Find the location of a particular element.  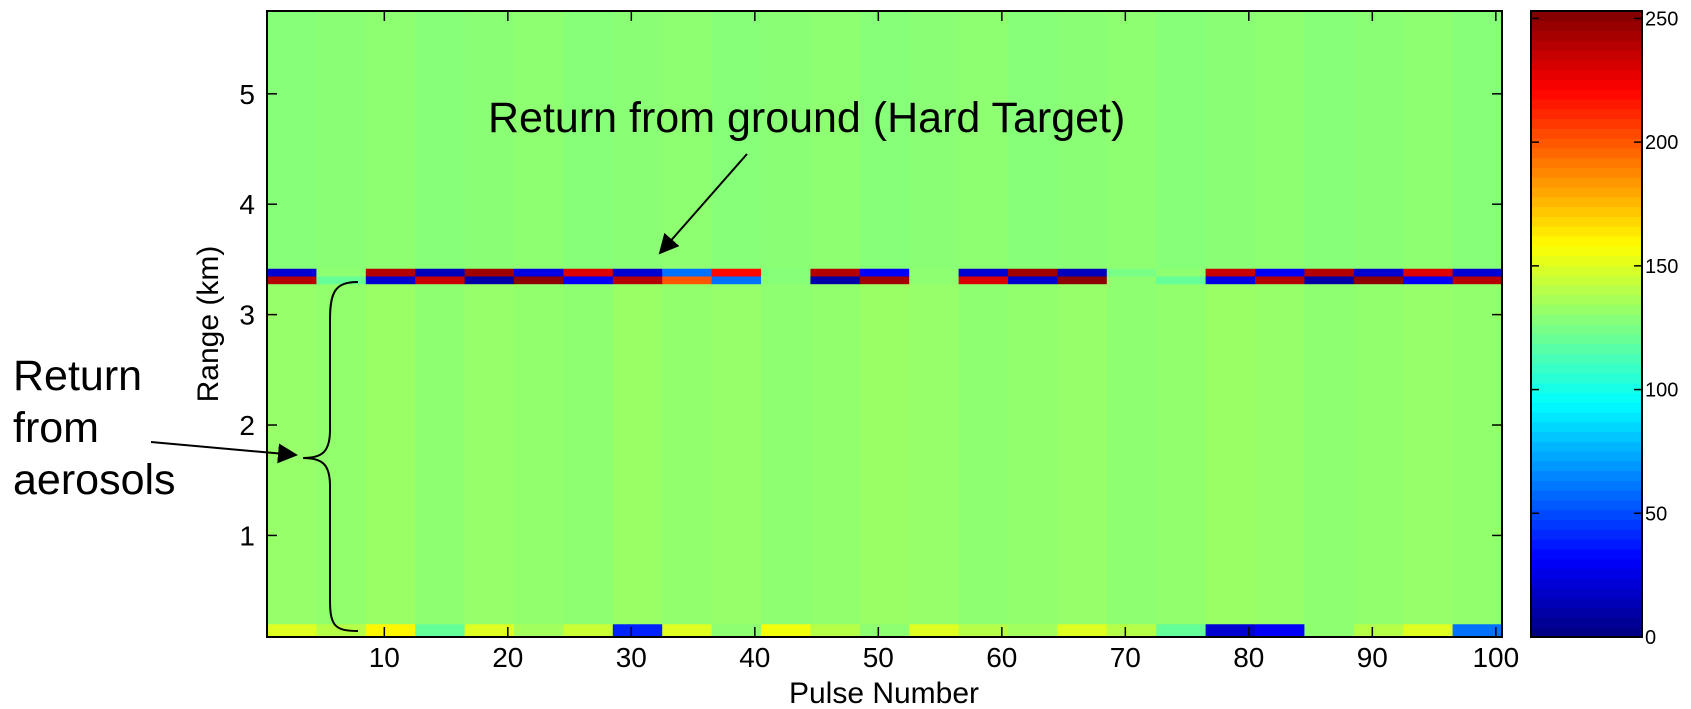

x-tick-label: 30 is located at coordinates (631, 657).